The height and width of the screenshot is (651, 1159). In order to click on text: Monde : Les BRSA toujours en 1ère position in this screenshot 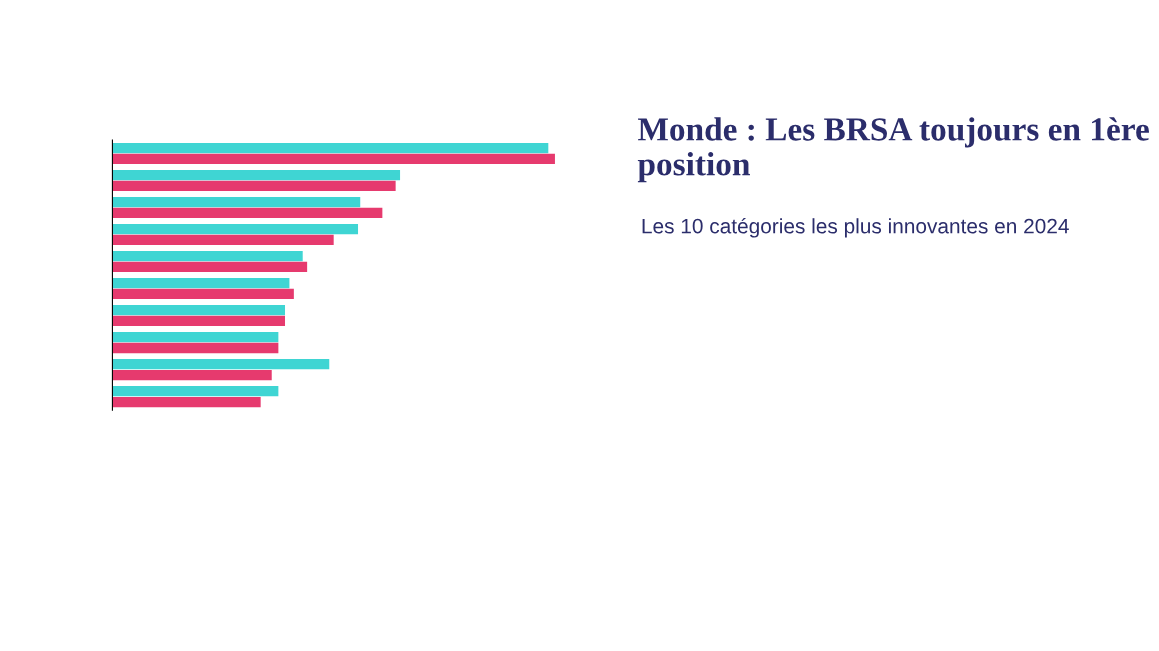, I will do `click(893, 150)`.